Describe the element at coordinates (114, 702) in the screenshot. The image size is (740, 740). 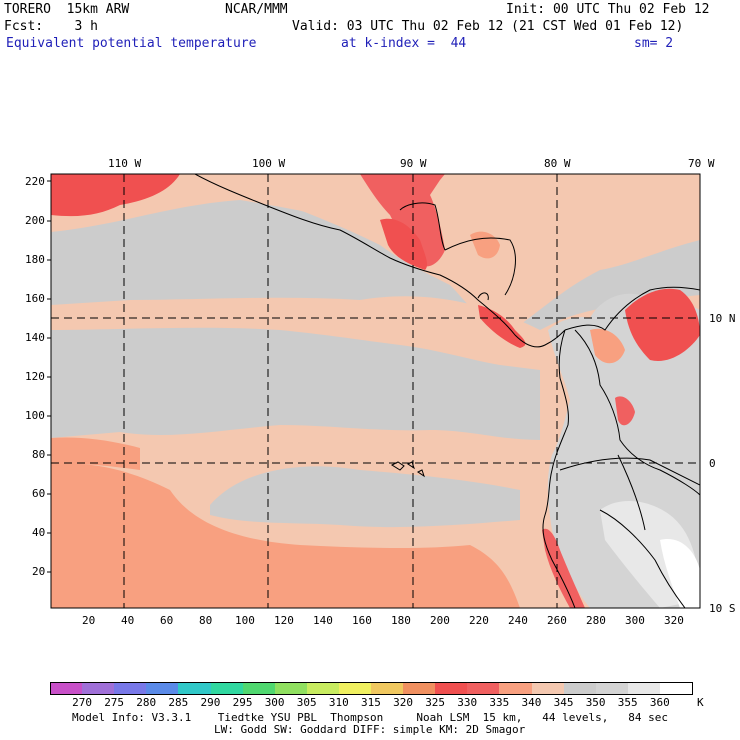
I see `colorbar-label: 275` at that location.